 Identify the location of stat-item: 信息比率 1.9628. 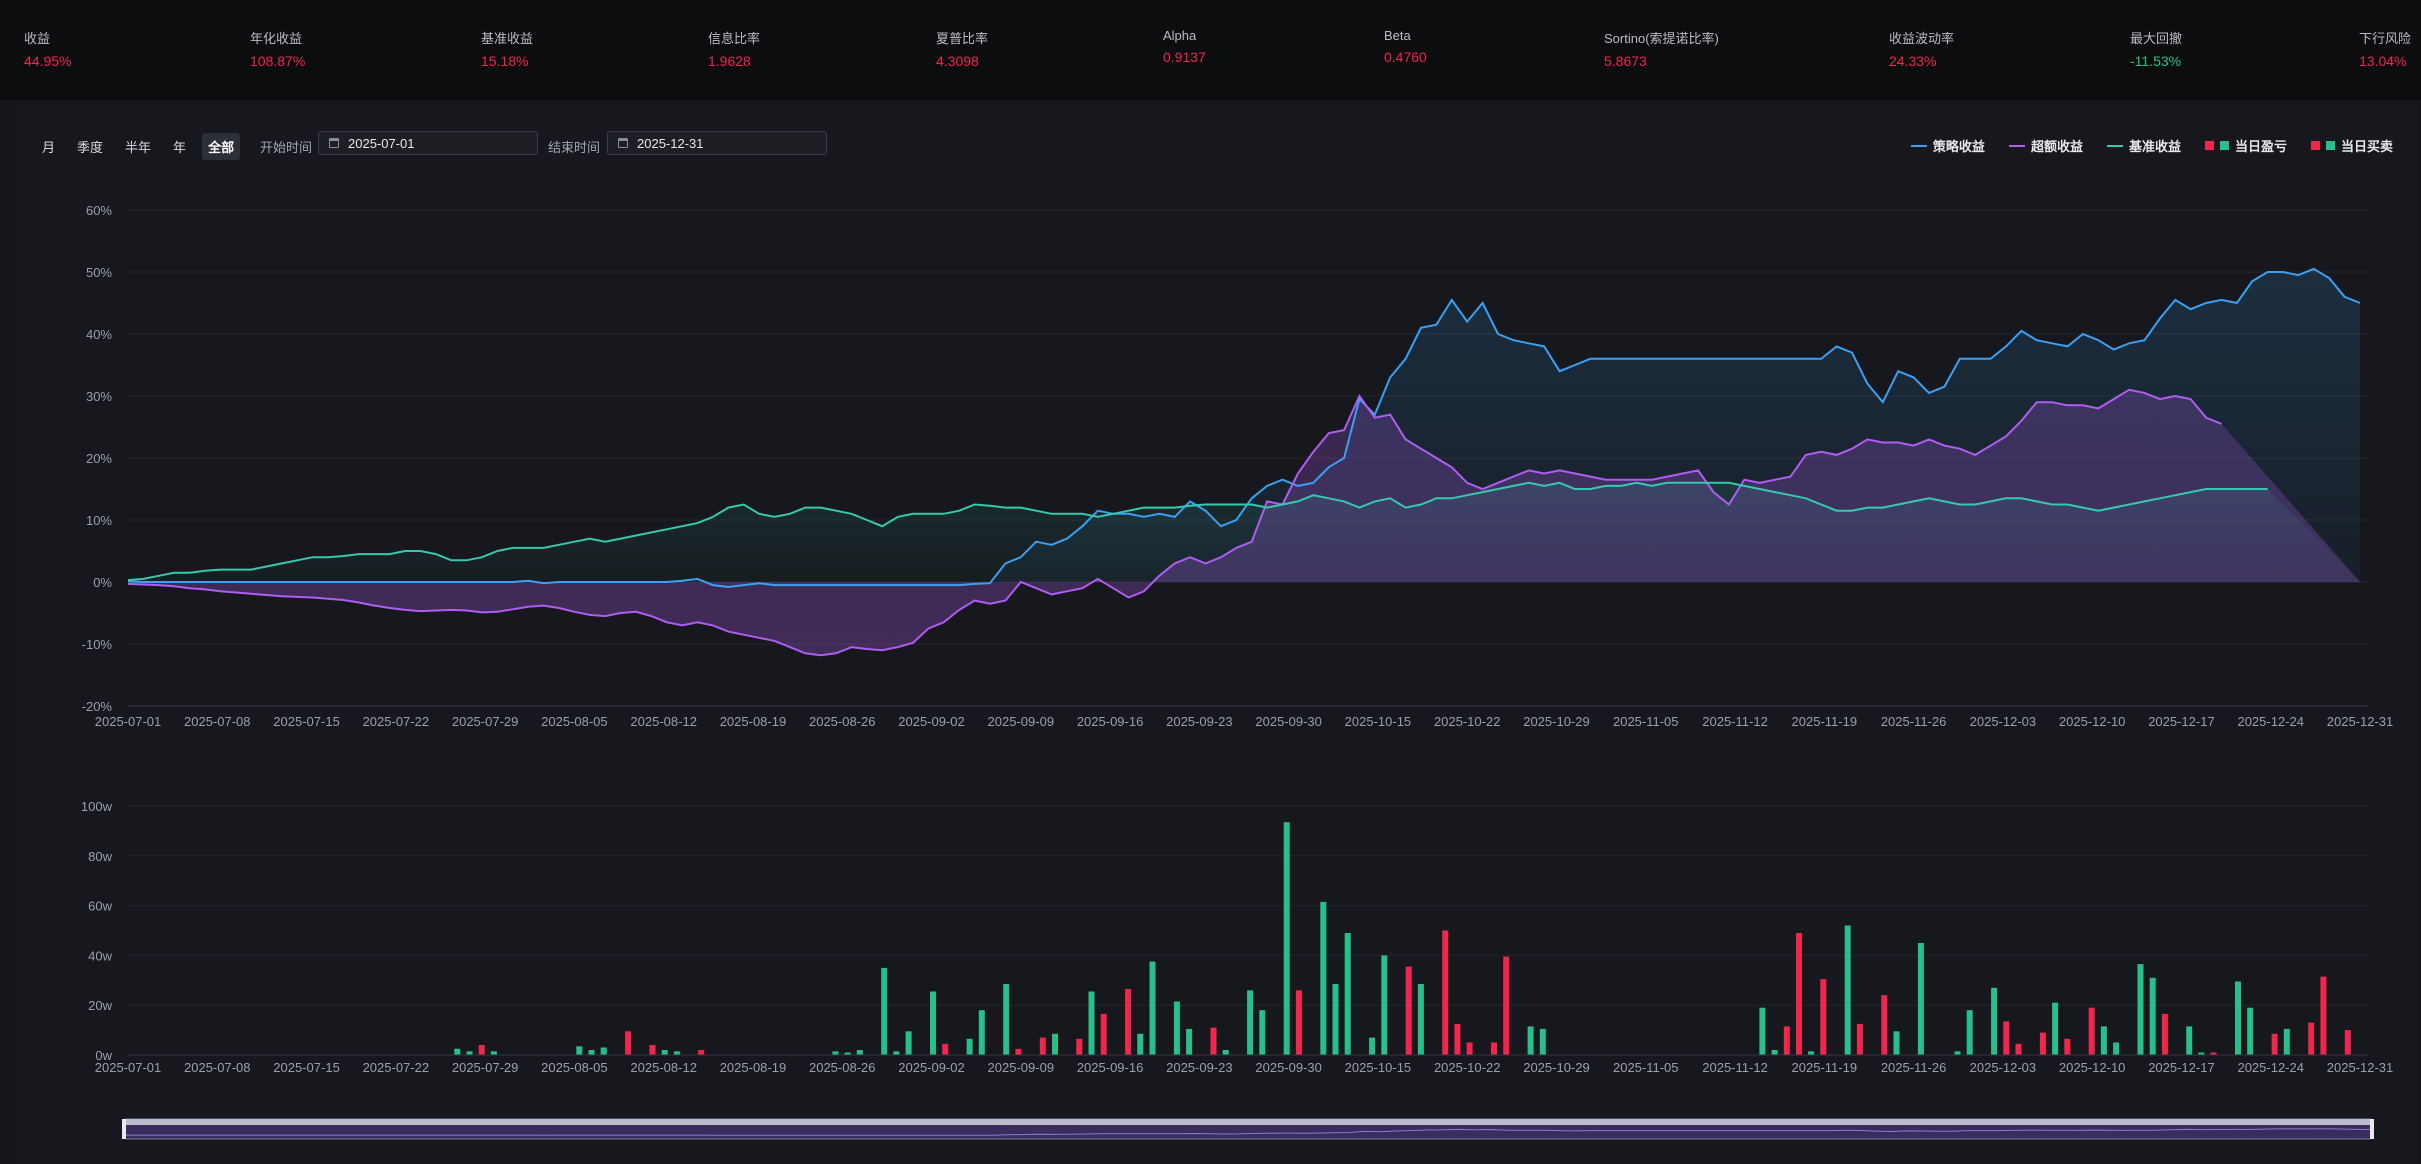
(734, 48).